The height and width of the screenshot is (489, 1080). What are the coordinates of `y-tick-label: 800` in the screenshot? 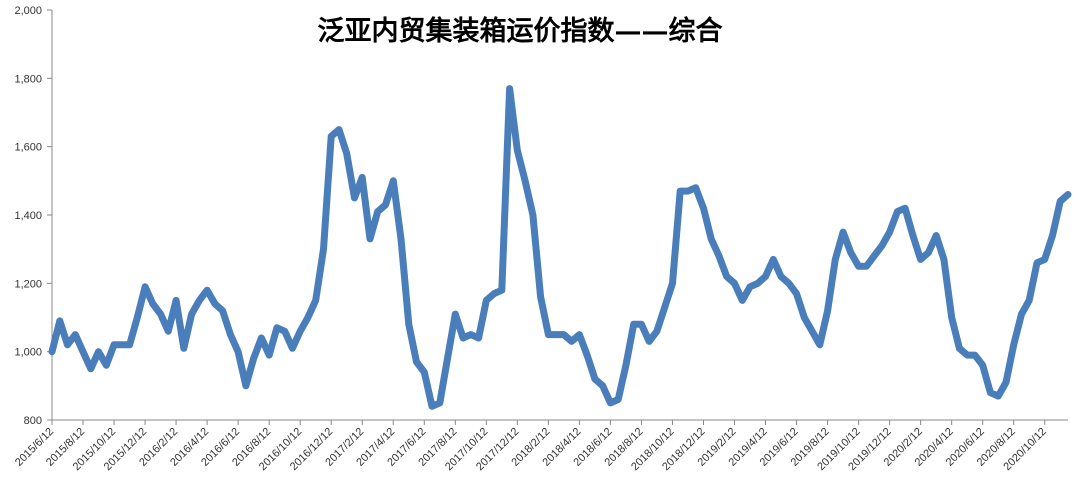 It's located at (33, 421).